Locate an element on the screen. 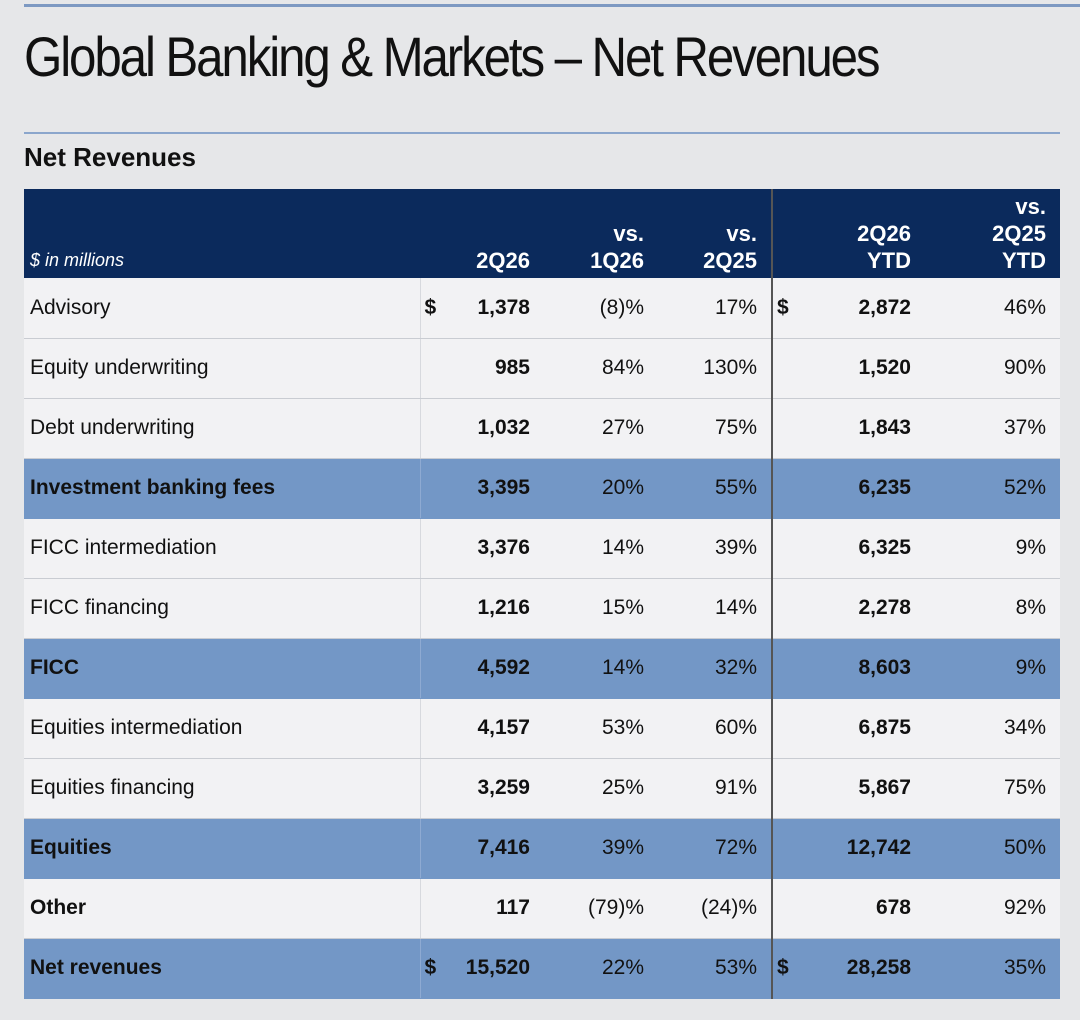 The width and height of the screenshot is (1080, 1020). value-vs-2q25-ytd: 37% is located at coordinates (992, 428).